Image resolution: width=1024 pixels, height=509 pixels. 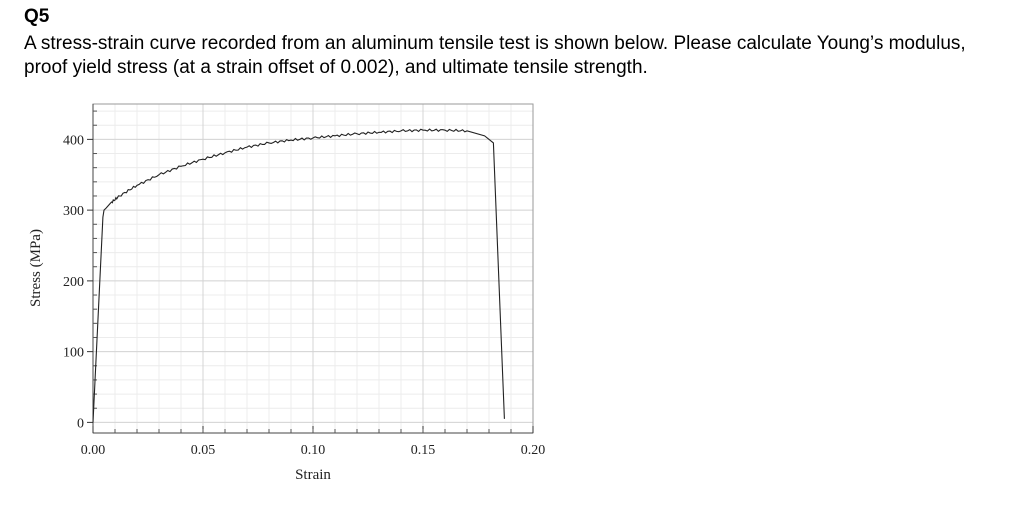 What do you see at coordinates (80, 423) in the screenshot?
I see `y-tick-label: 0` at bounding box center [80, 423].